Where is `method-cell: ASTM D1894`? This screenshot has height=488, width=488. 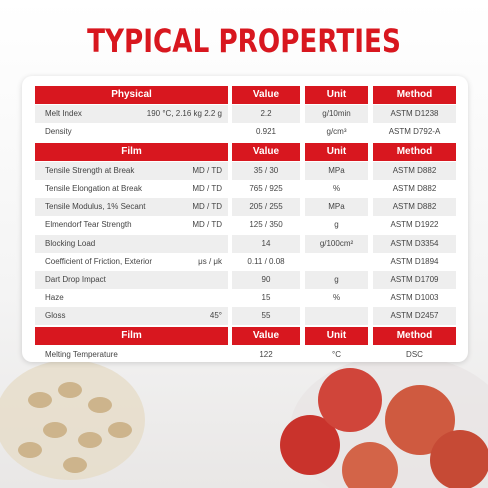
method-cell: ASTM D1894 is located at coordinates (414, 261).